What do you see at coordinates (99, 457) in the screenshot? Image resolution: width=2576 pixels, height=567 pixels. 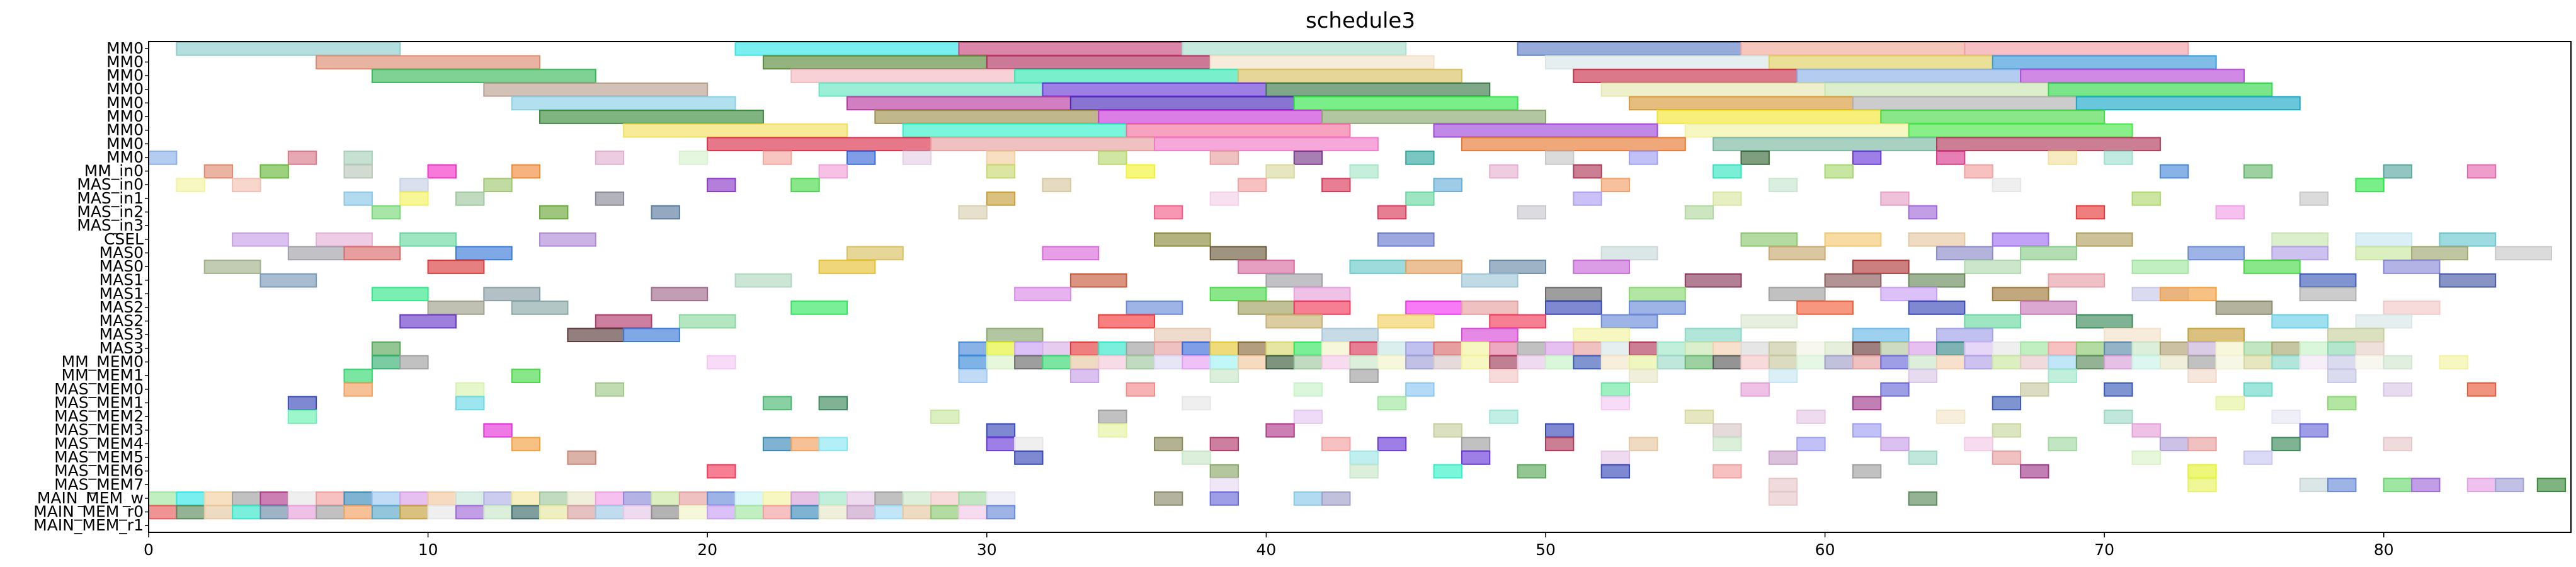 I see `row-label: MAS_MEM5` at bounding box center [99, 457].